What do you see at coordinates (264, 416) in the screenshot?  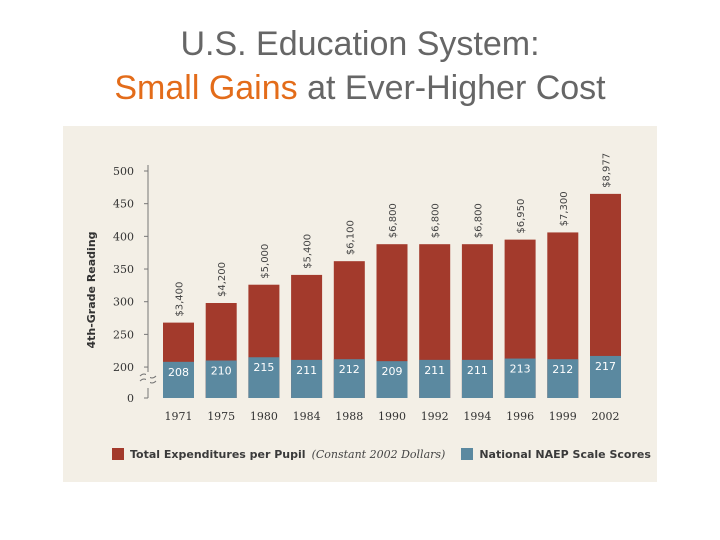 I see `x-tick-label: 1980` at bounding box center [264, 416].